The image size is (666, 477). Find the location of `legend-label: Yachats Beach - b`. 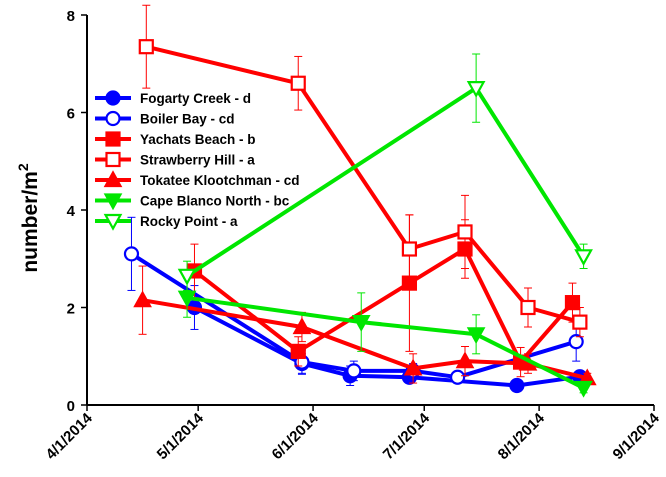

legend-label: Yachats Beach - b is located at coordinates (198, 139).